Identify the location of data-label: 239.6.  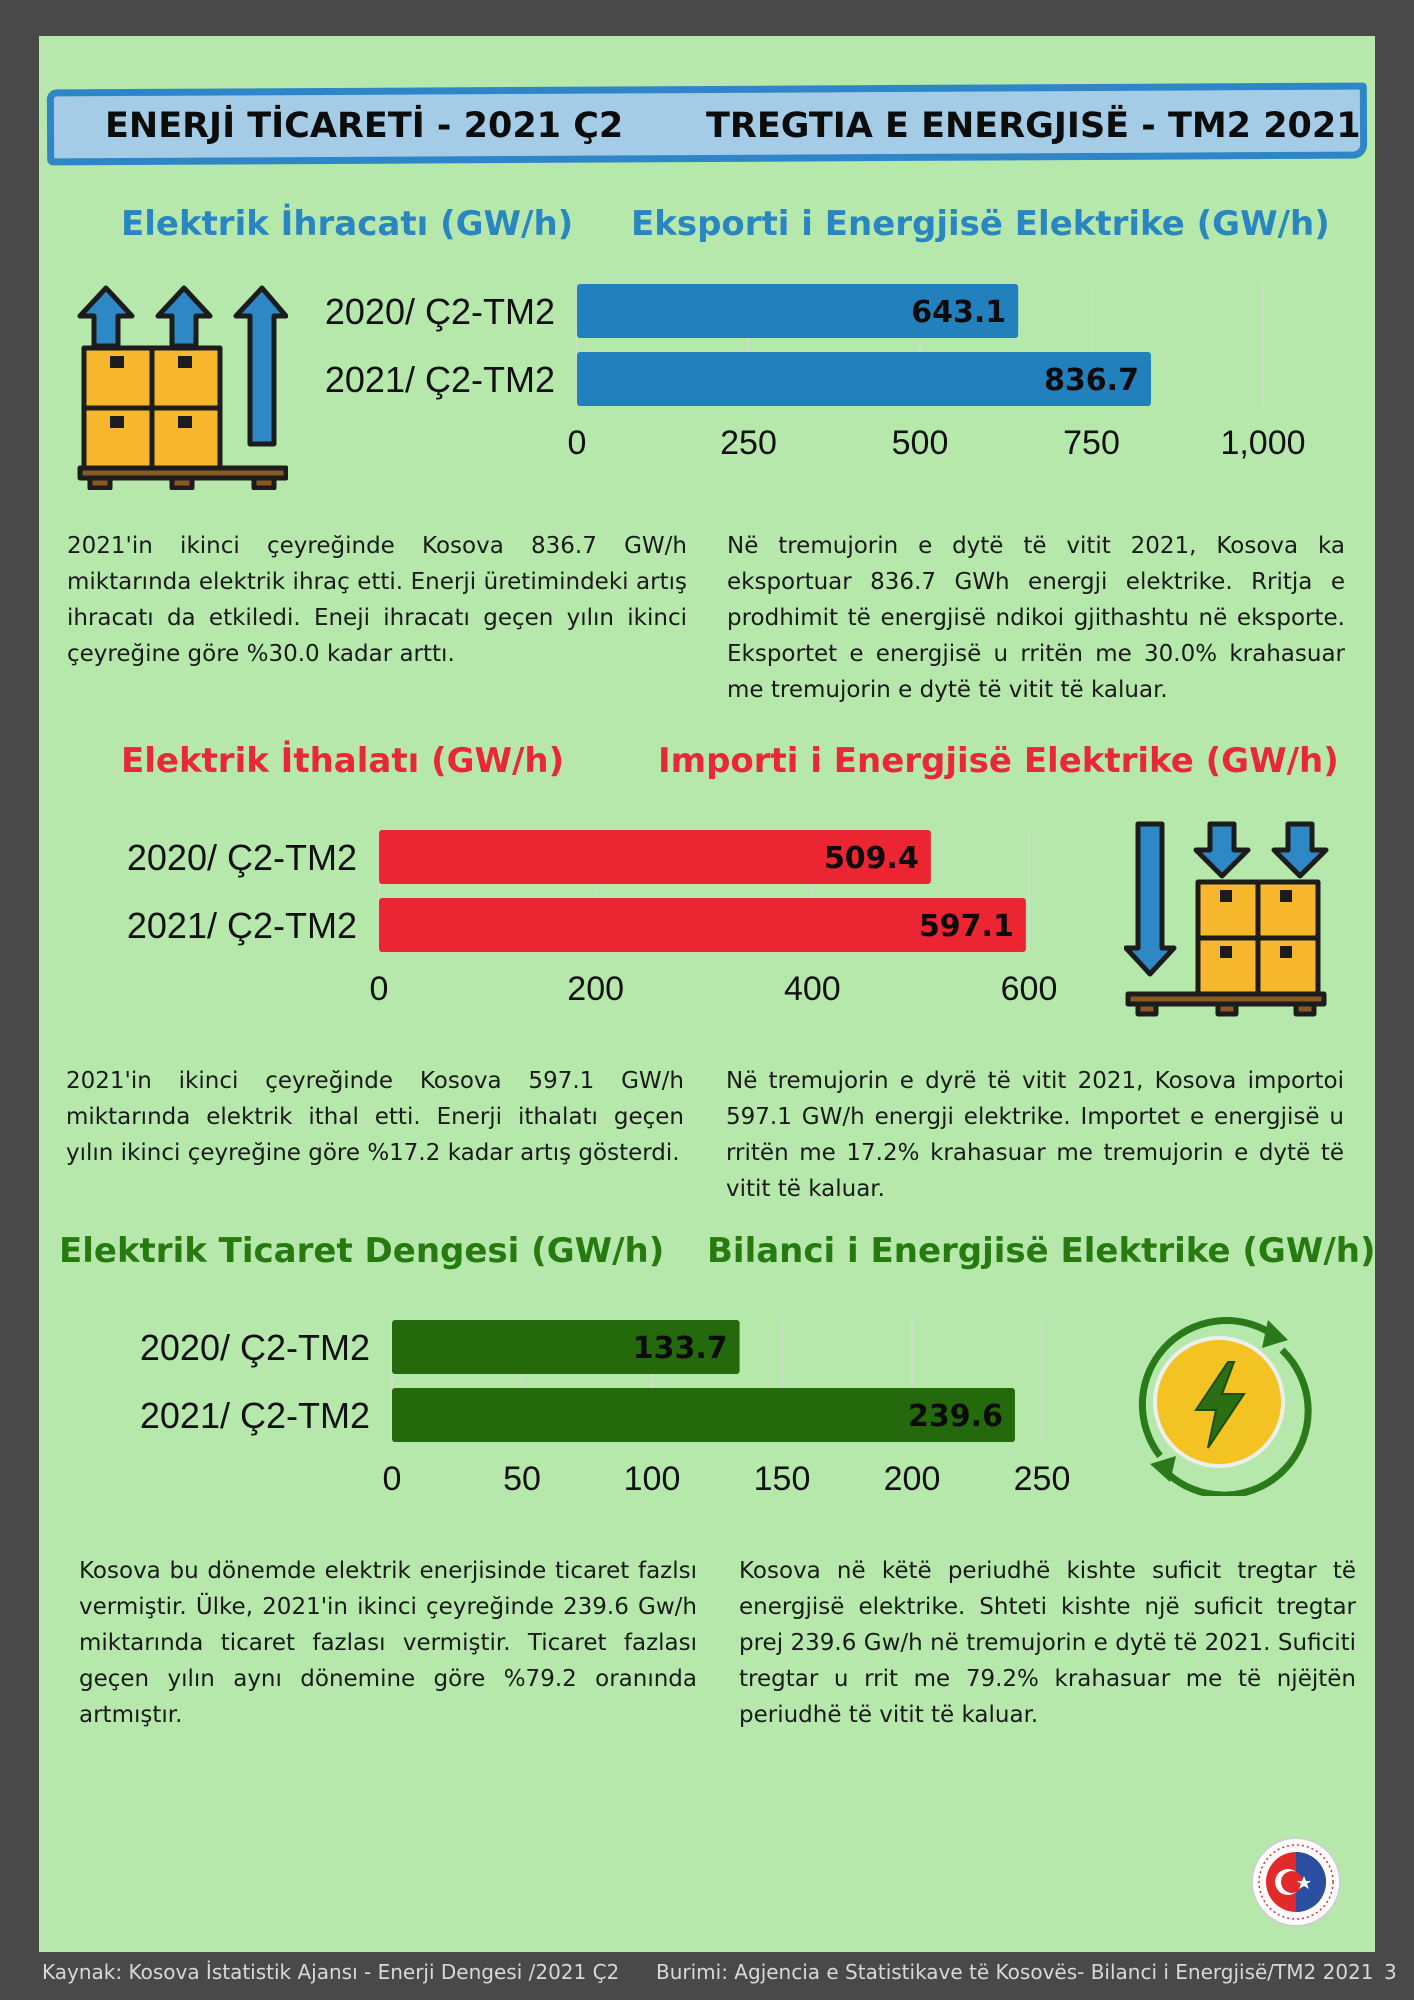
(955, 1416).